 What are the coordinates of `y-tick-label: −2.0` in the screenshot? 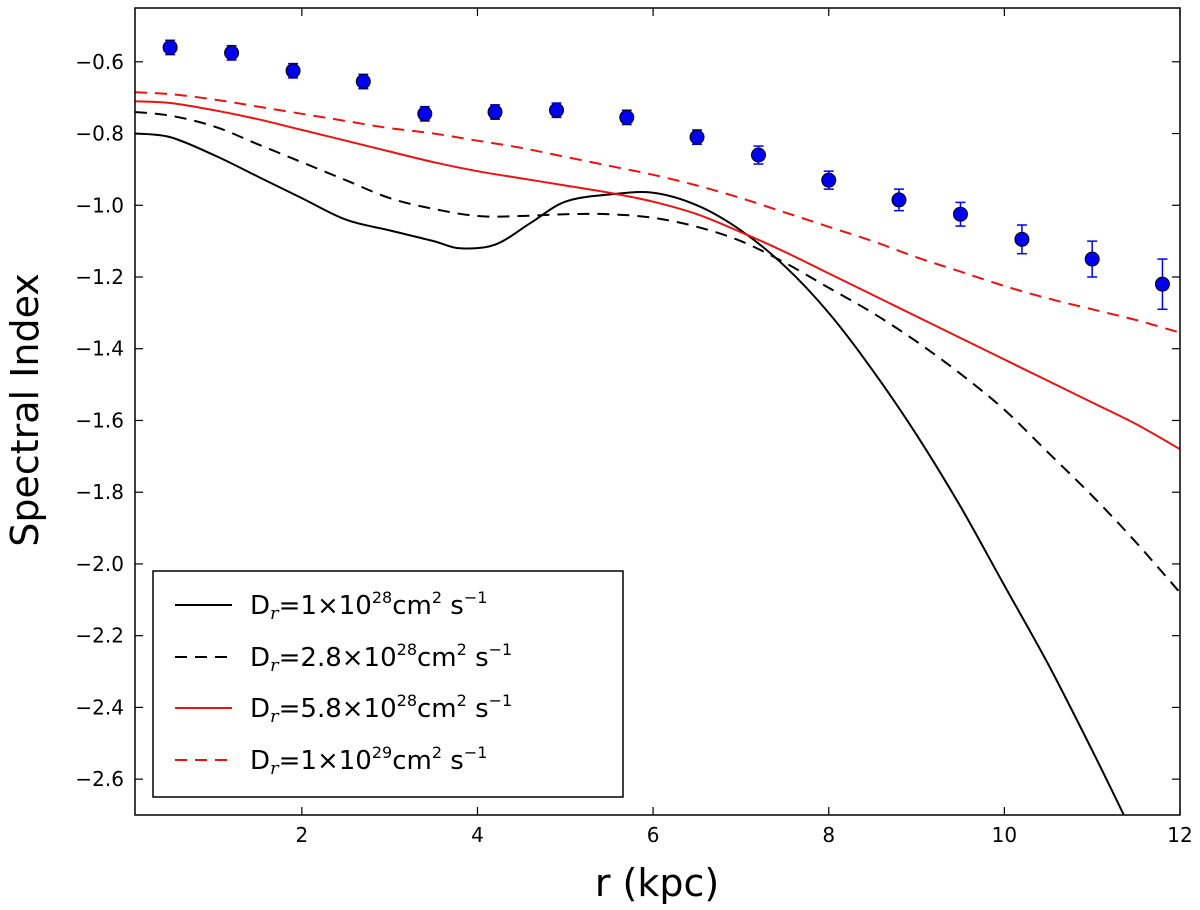 It's located at (99, 564).